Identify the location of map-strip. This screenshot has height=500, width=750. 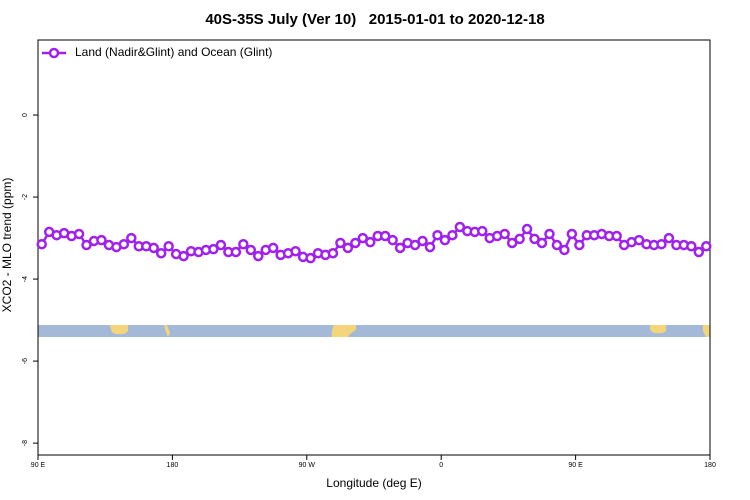
(374, 331).